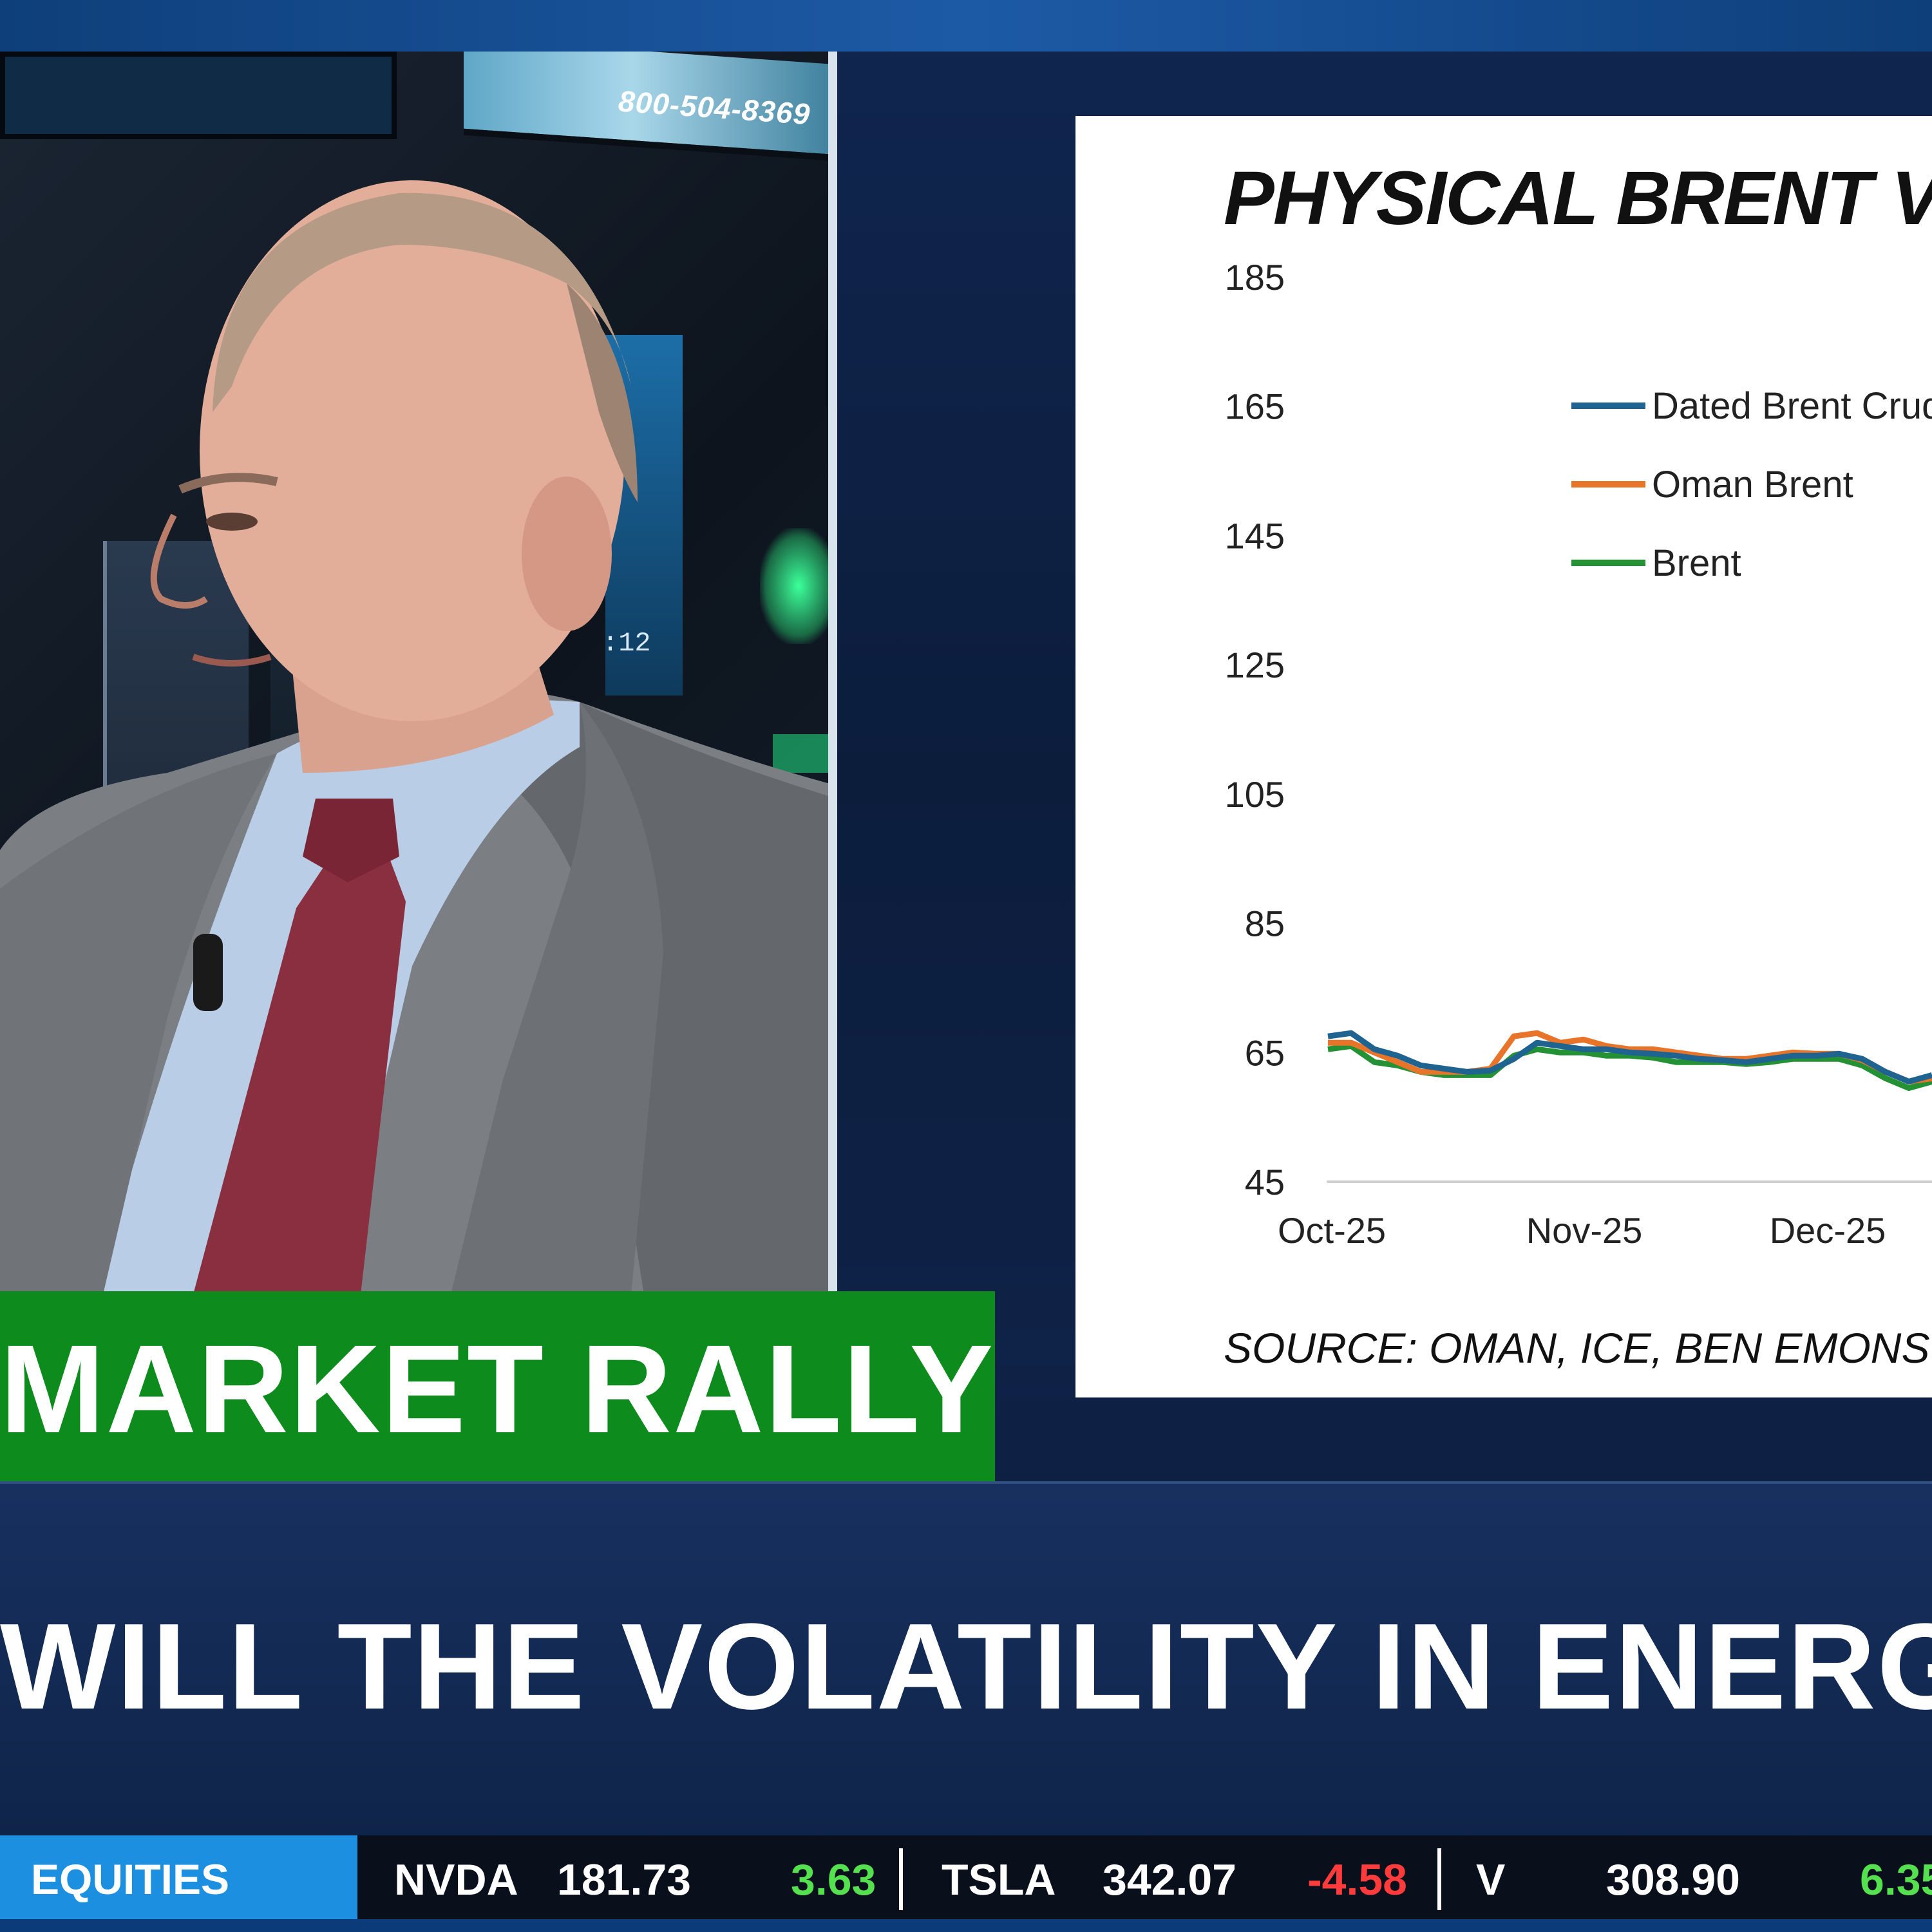  What do you see at coordinates (999, 1880) in the screenshot?
I see `ticker-symbol: TSLA` at bounding box center [999, 1880].